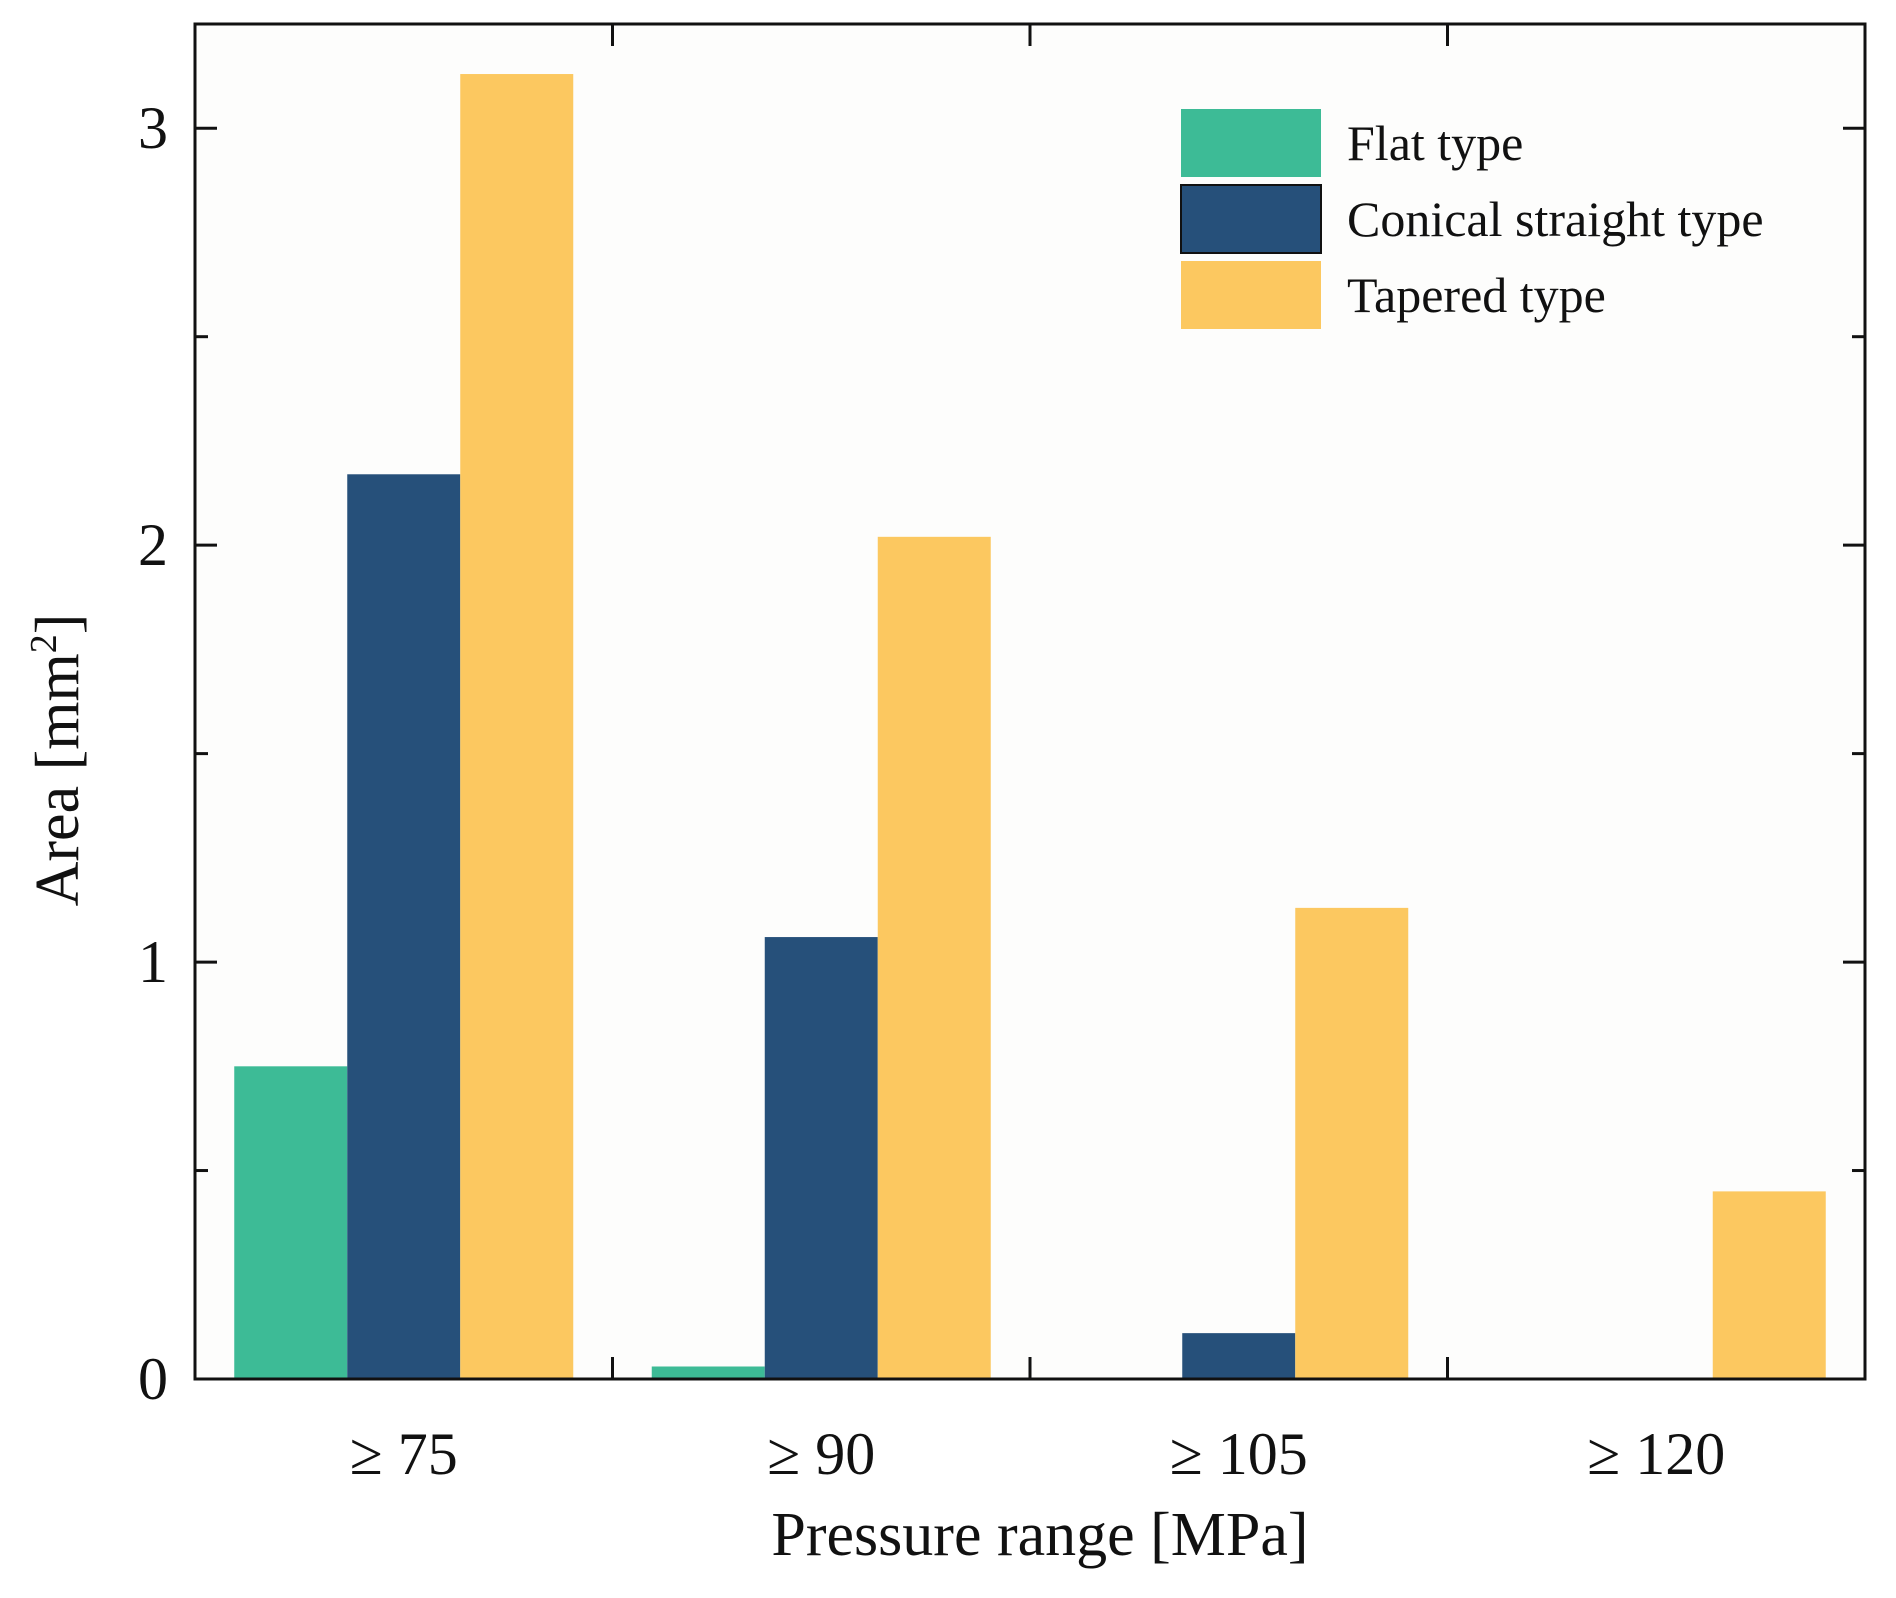 This screenshot has height=1598, width=1896. I want to click on x-tick-label: ≥ 90, so click(821, 1454).